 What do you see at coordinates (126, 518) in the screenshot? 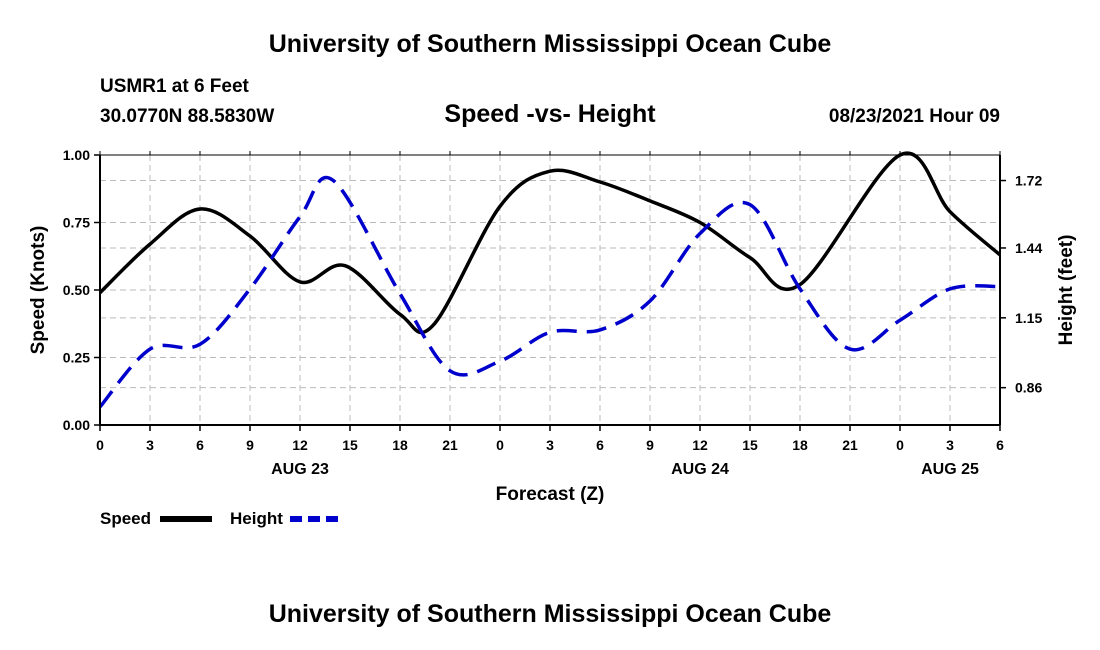
I see `legend-speed-label: Speed` at bounding box center [126, 518].